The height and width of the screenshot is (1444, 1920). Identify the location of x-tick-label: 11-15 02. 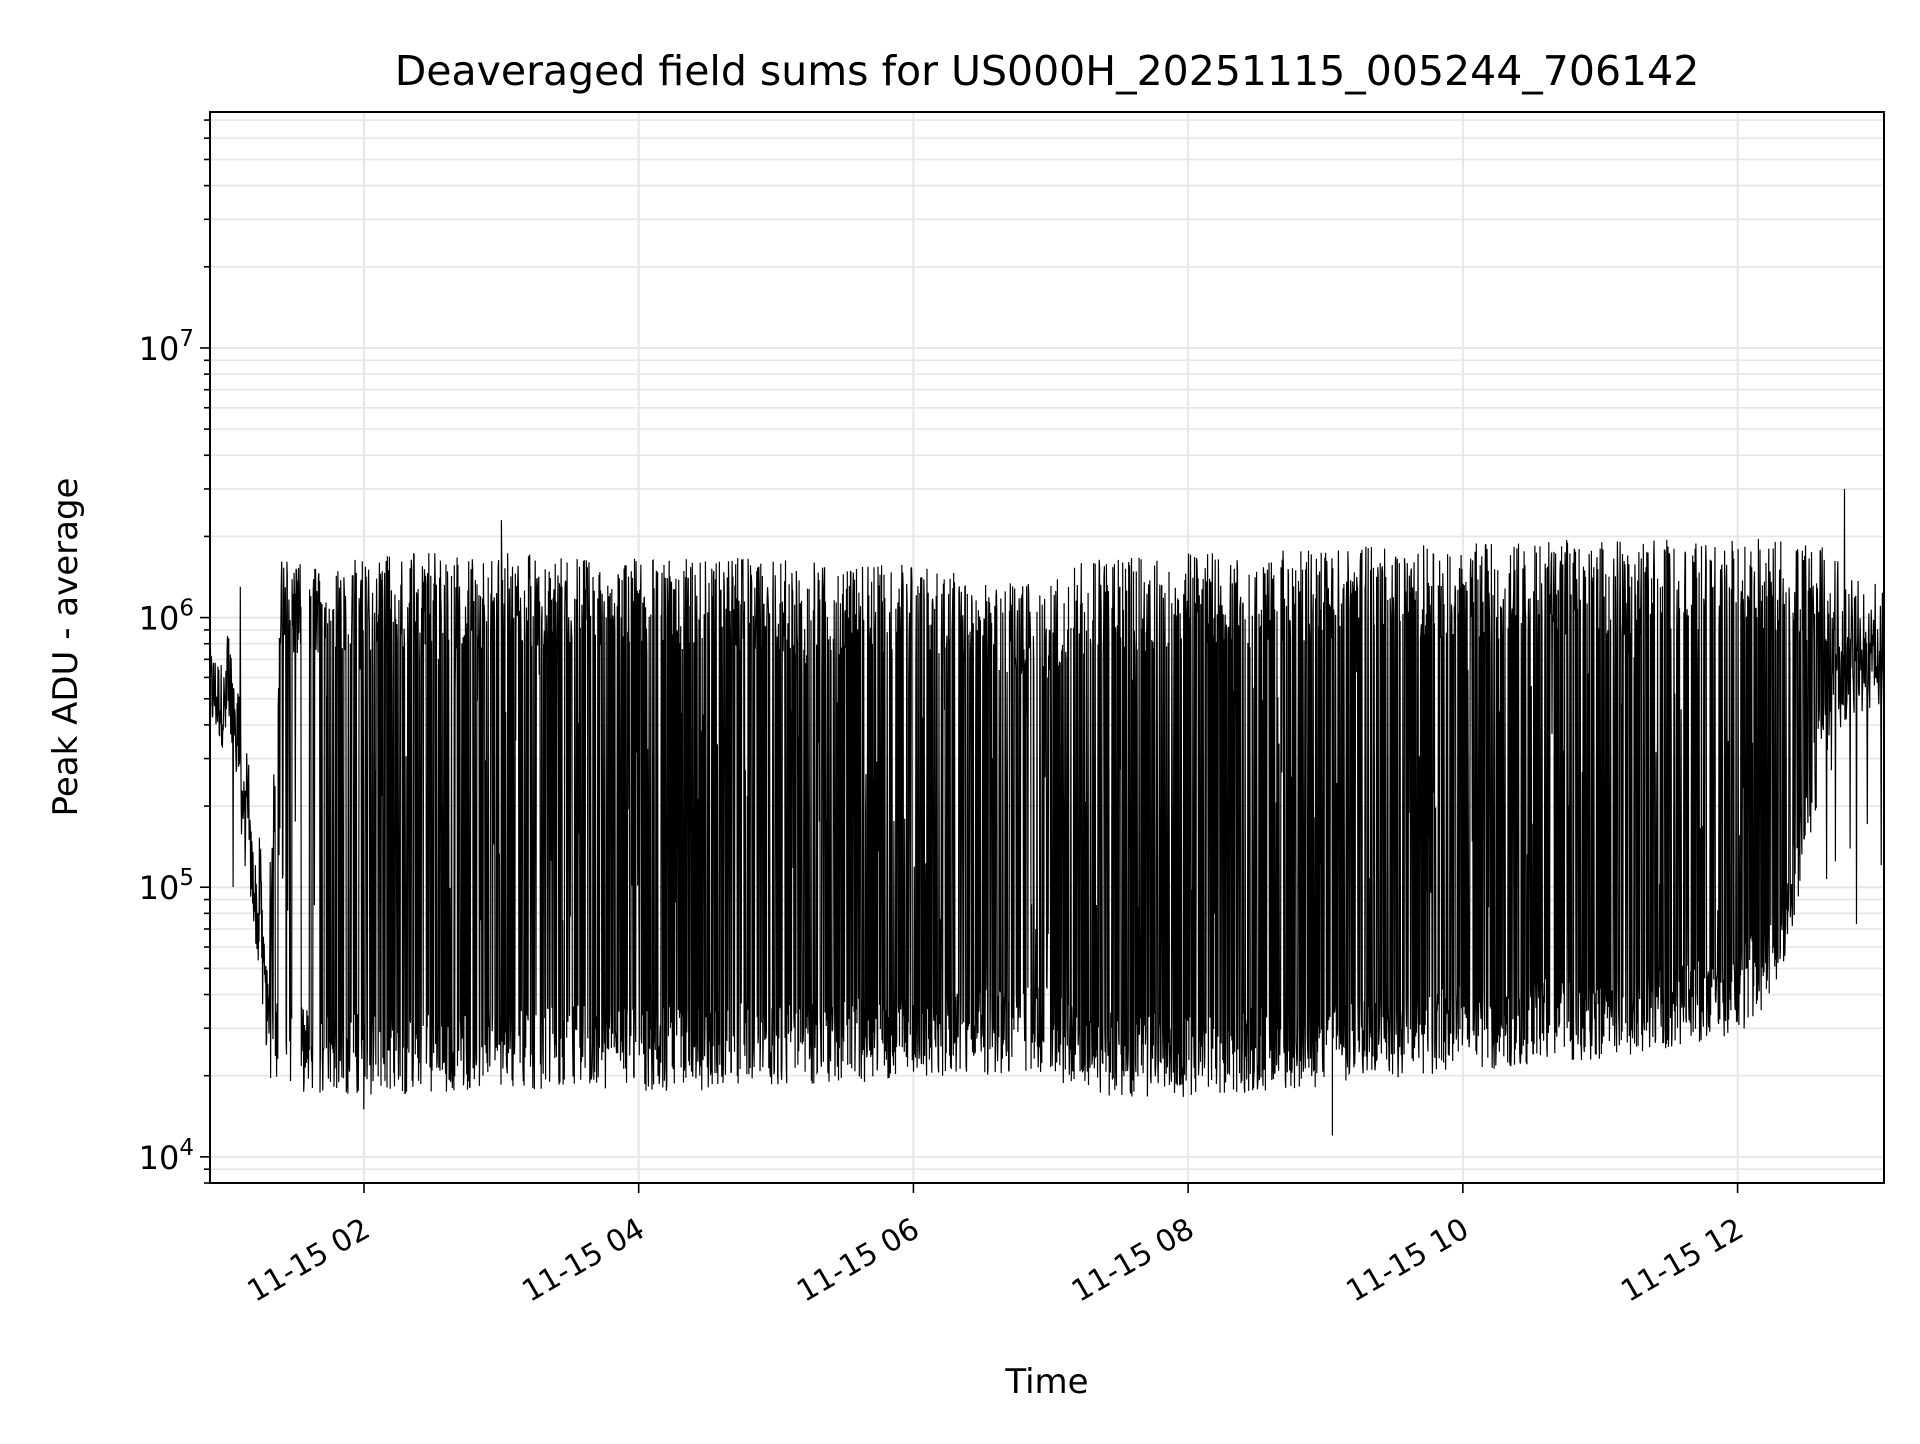
(309, 1261).